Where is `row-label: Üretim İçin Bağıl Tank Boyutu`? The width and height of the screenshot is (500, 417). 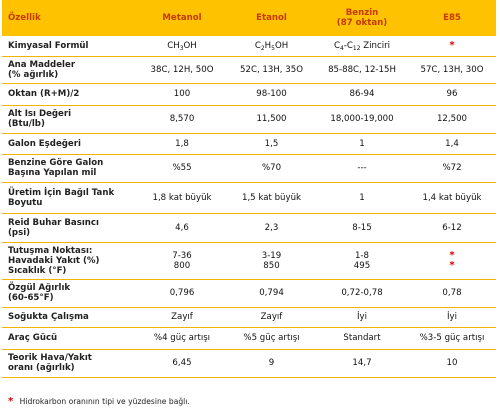 row-label: Üretim İçin Bağıl Tank Boyutu is located at coordinates (69, 198).